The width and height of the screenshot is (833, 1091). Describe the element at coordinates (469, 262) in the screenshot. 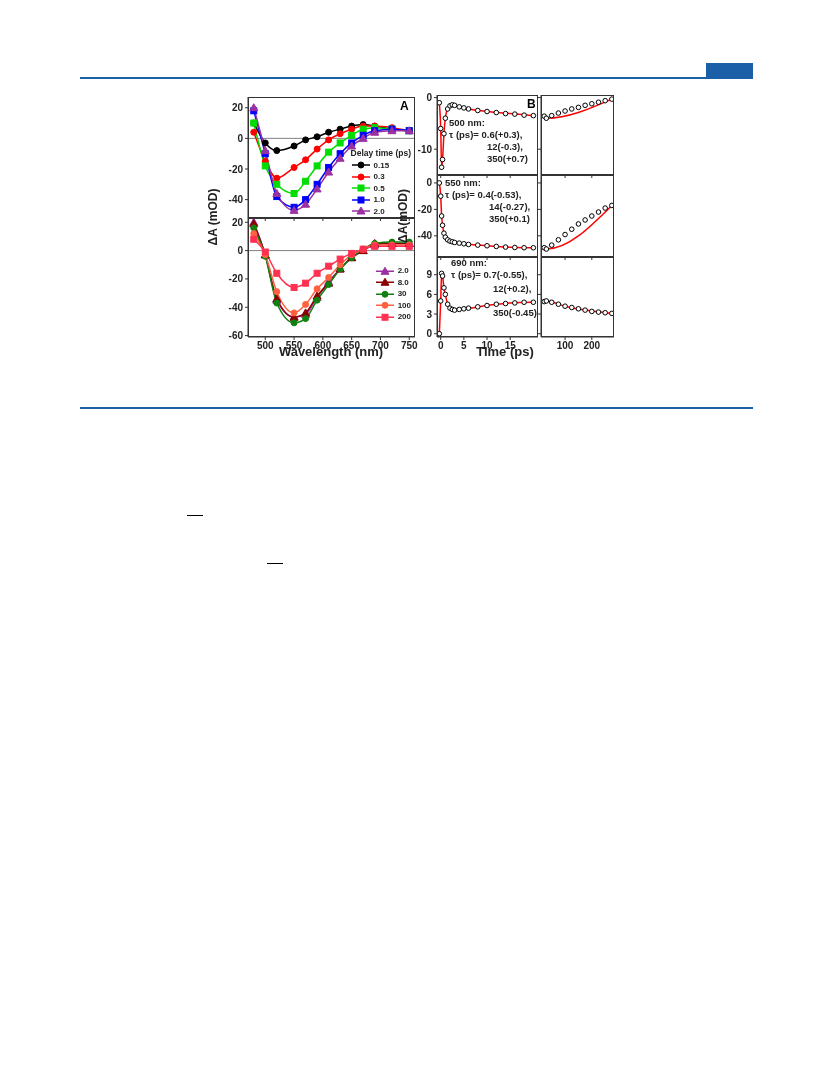

I see `annotation: 690 nm:` at that location.